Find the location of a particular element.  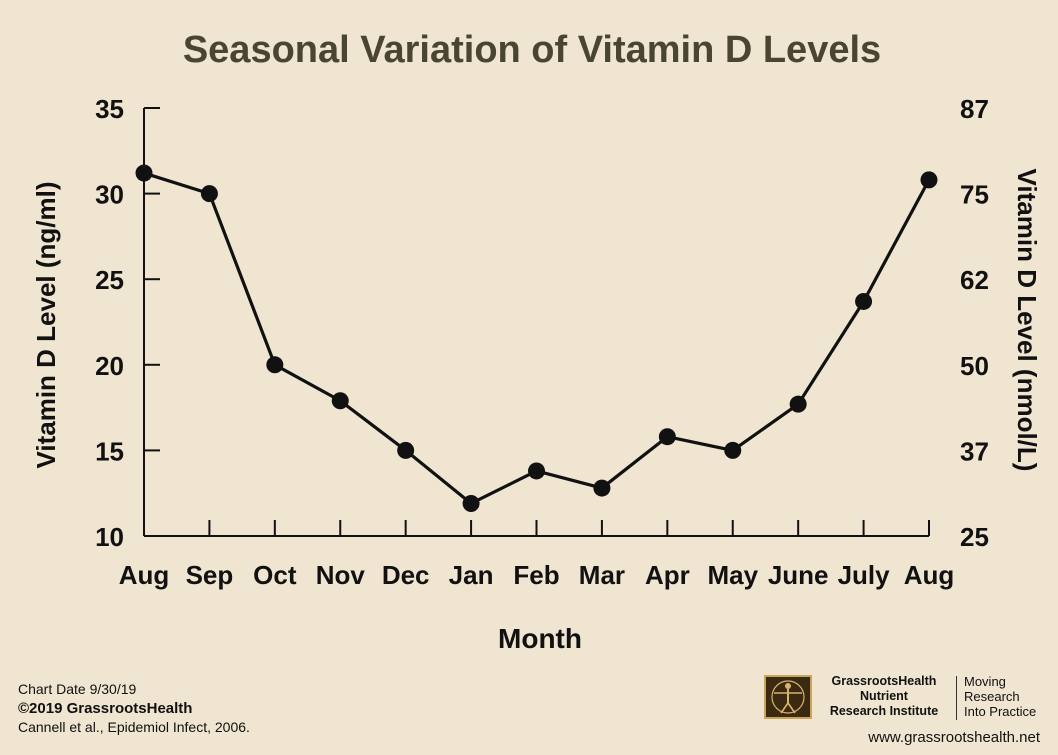

y-tick-label-right: 87 is located at coordinates (974, 109).